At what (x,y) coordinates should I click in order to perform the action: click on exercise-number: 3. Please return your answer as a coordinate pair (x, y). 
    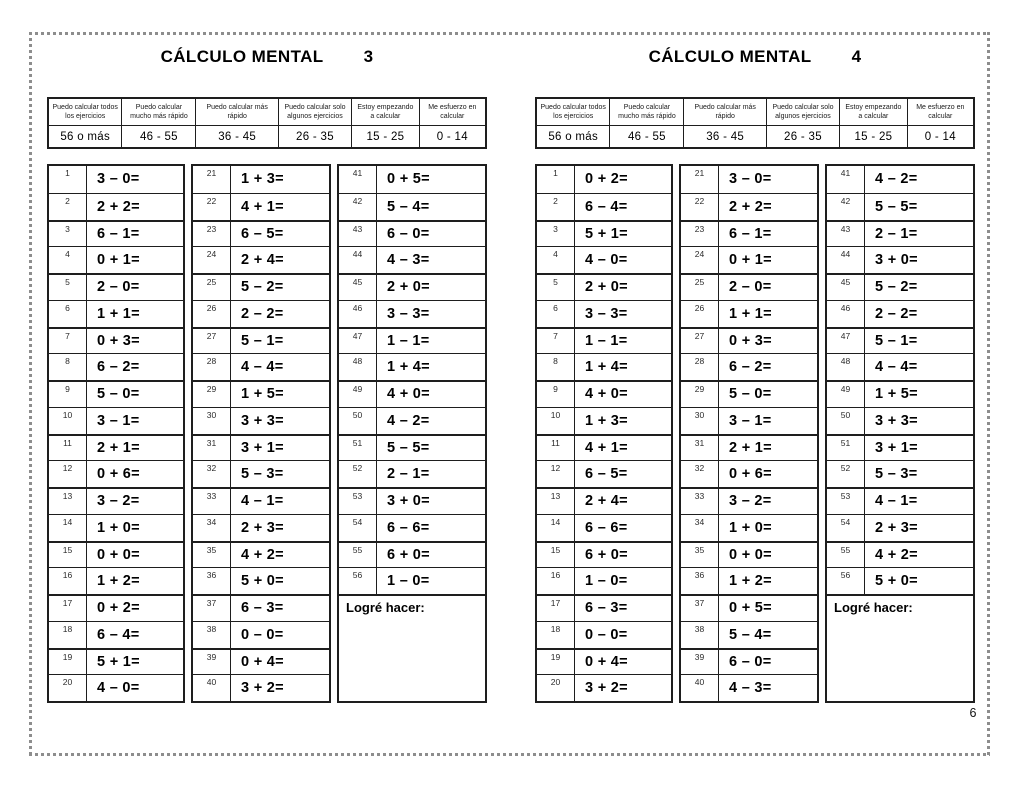
    Looking at the image, I should click on (556, 234).